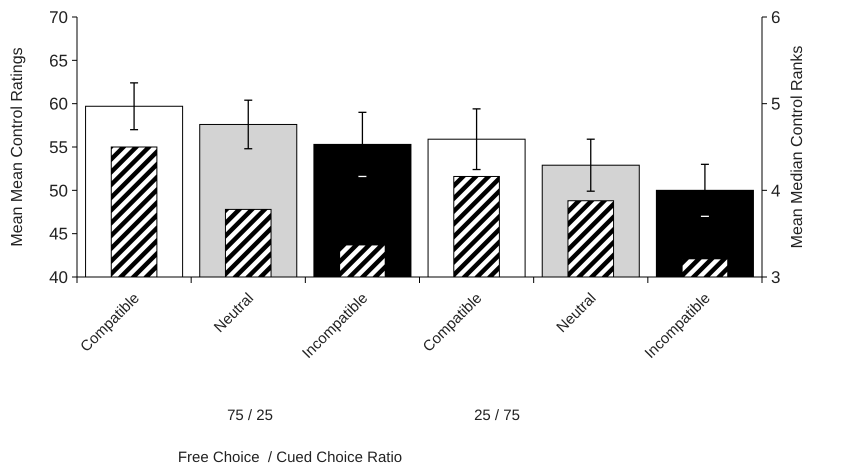 The image size is (844, 472). What do you see at coordinates (58, 60) in the screenshot?
I see `y-tick-label: 65` at bounding box center [58, 60].